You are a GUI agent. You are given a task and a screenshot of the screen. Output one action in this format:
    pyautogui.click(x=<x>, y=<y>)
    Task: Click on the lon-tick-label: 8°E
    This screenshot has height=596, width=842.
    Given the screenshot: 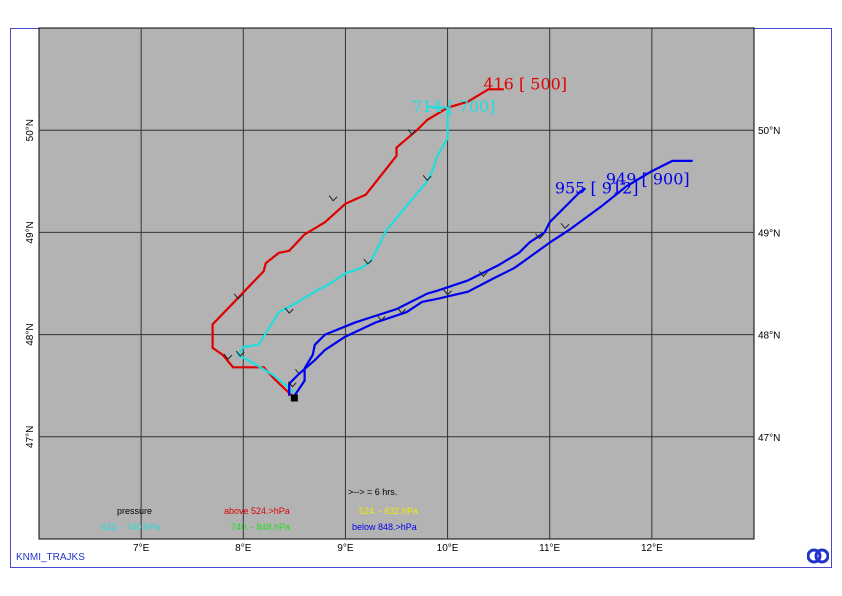 What is the action you would take?
    pyautogui.click(x=243, y=548)
    